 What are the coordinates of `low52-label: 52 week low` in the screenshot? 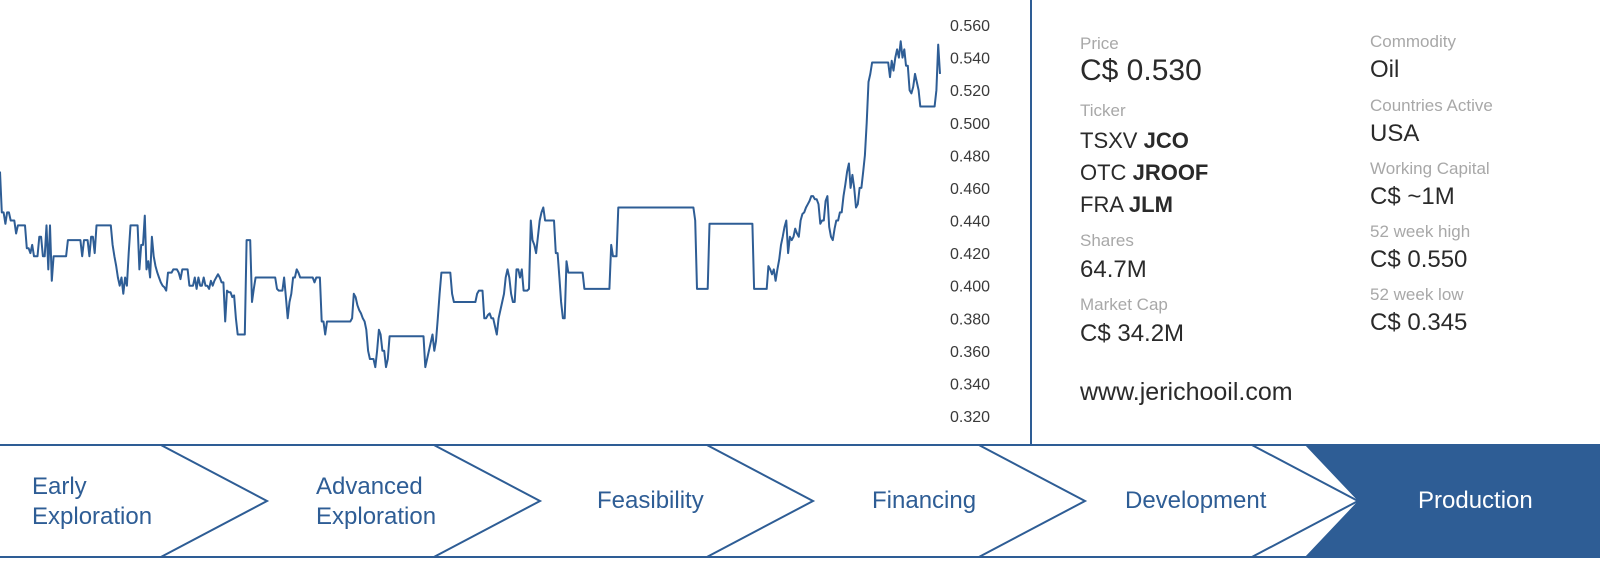 It's located at (1417, 294).